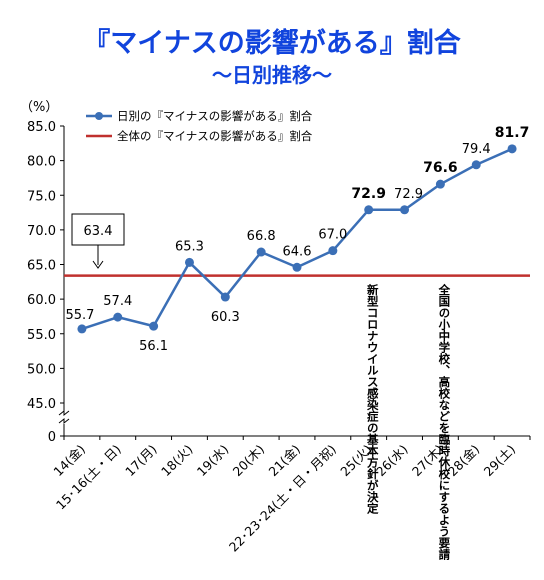  What do you see at coordinates (41, 266) in the screenshot?
I see `y-tick-label: 65.0` at bounding box center [41, 266].